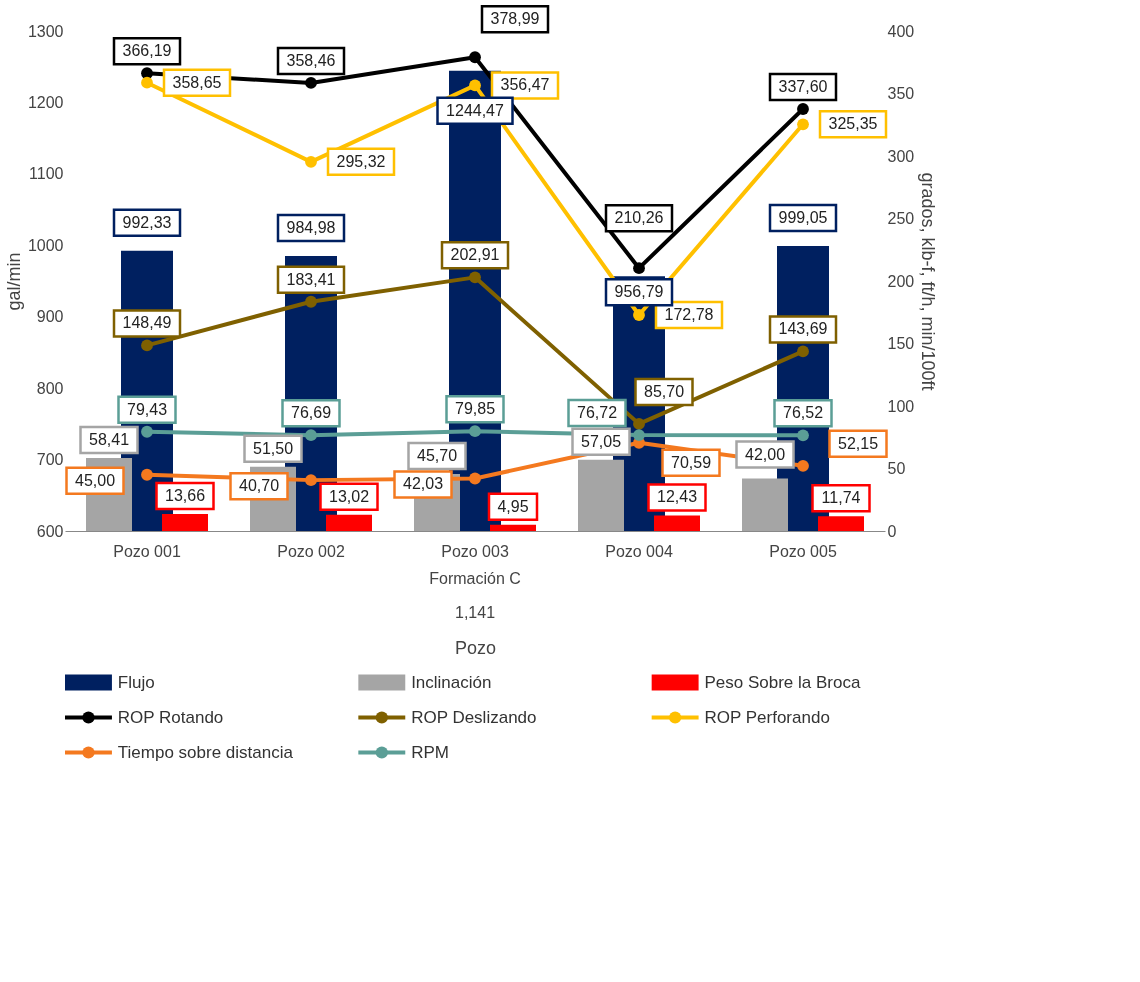 The height and width of the screenshot is (982, 1140). I want to click on y-tick-label: 900, so click(50, 317).